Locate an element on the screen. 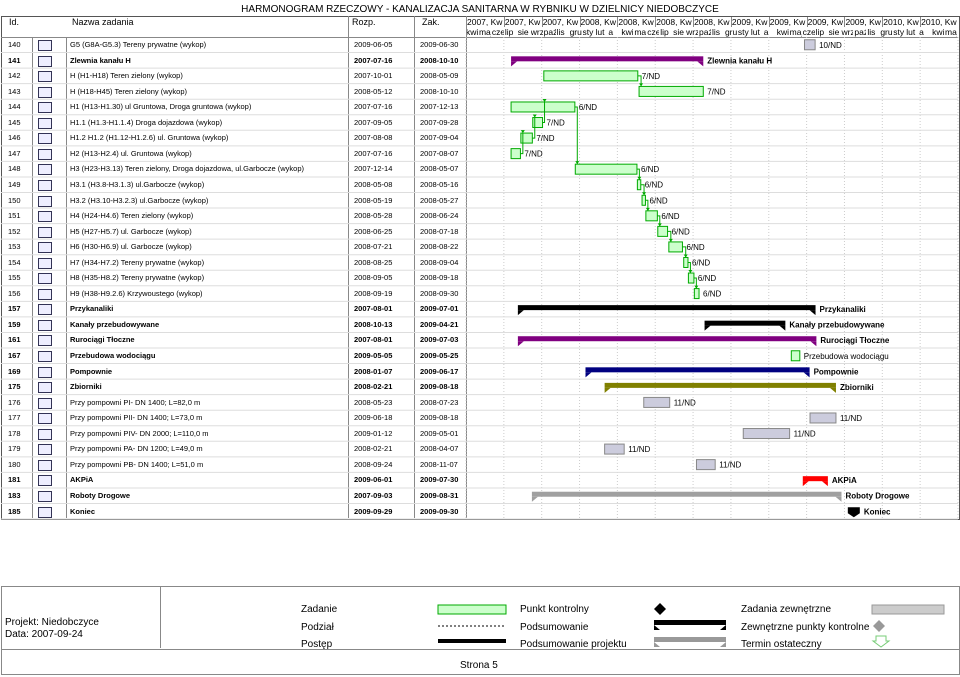 This screenshot has width=960, height=677. timeline-month-cell: maj is located at coordinates (795, 32).